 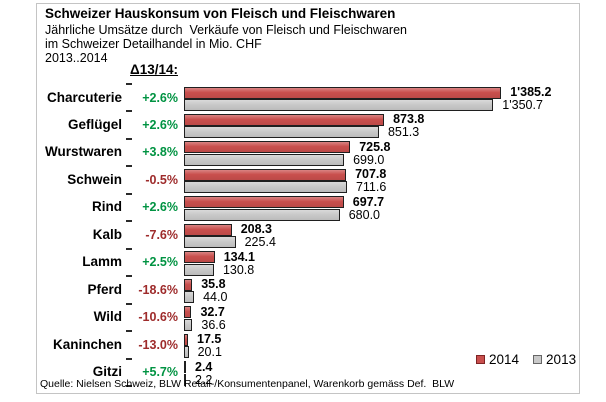 What do you see at coordinates (154, 69) in the screenshot?
I see `delta-column-header: Δ13/14:` at bounding box center [154, 69].